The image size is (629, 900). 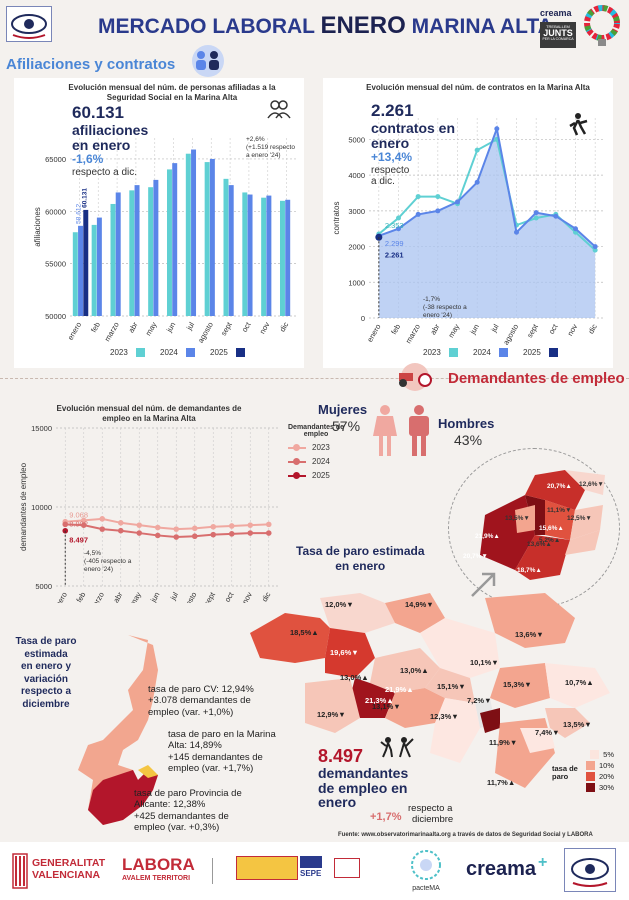 What do you see at coordinates (311, 873) in the screenshot?
I see `sepe-text: SEPE` at bounding box center [311, 873].